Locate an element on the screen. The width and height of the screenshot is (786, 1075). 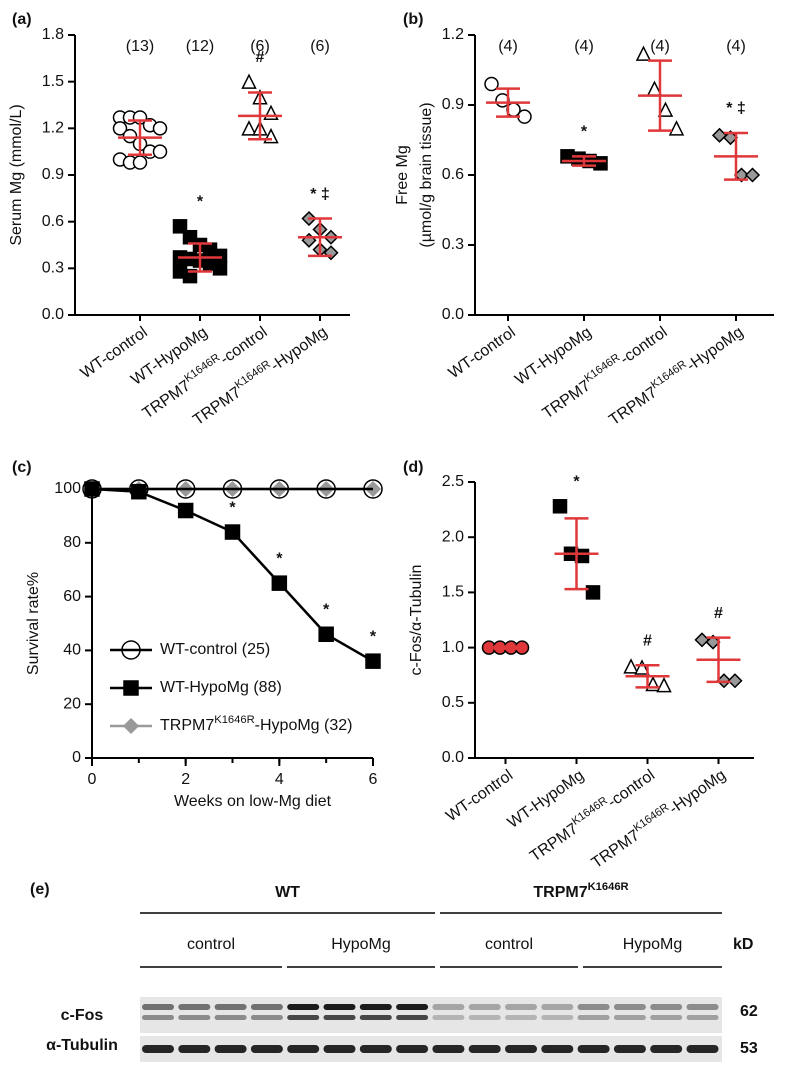
x-tick-label: TRPM7K1646R-HypoMg is located at coordinates (675, 375).